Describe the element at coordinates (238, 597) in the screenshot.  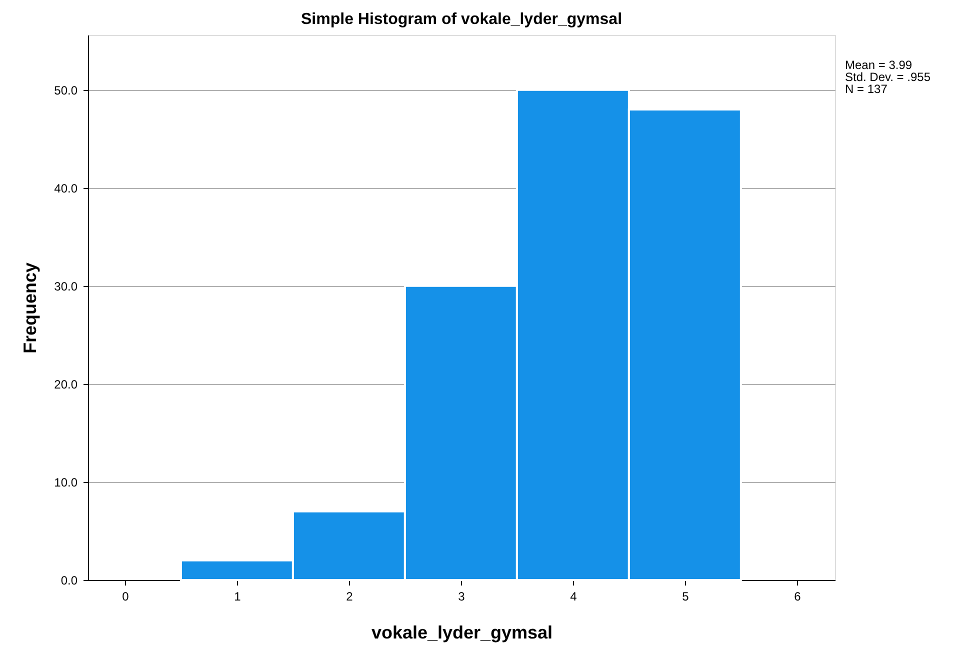
I see `x-tick-label: 1` at that location.